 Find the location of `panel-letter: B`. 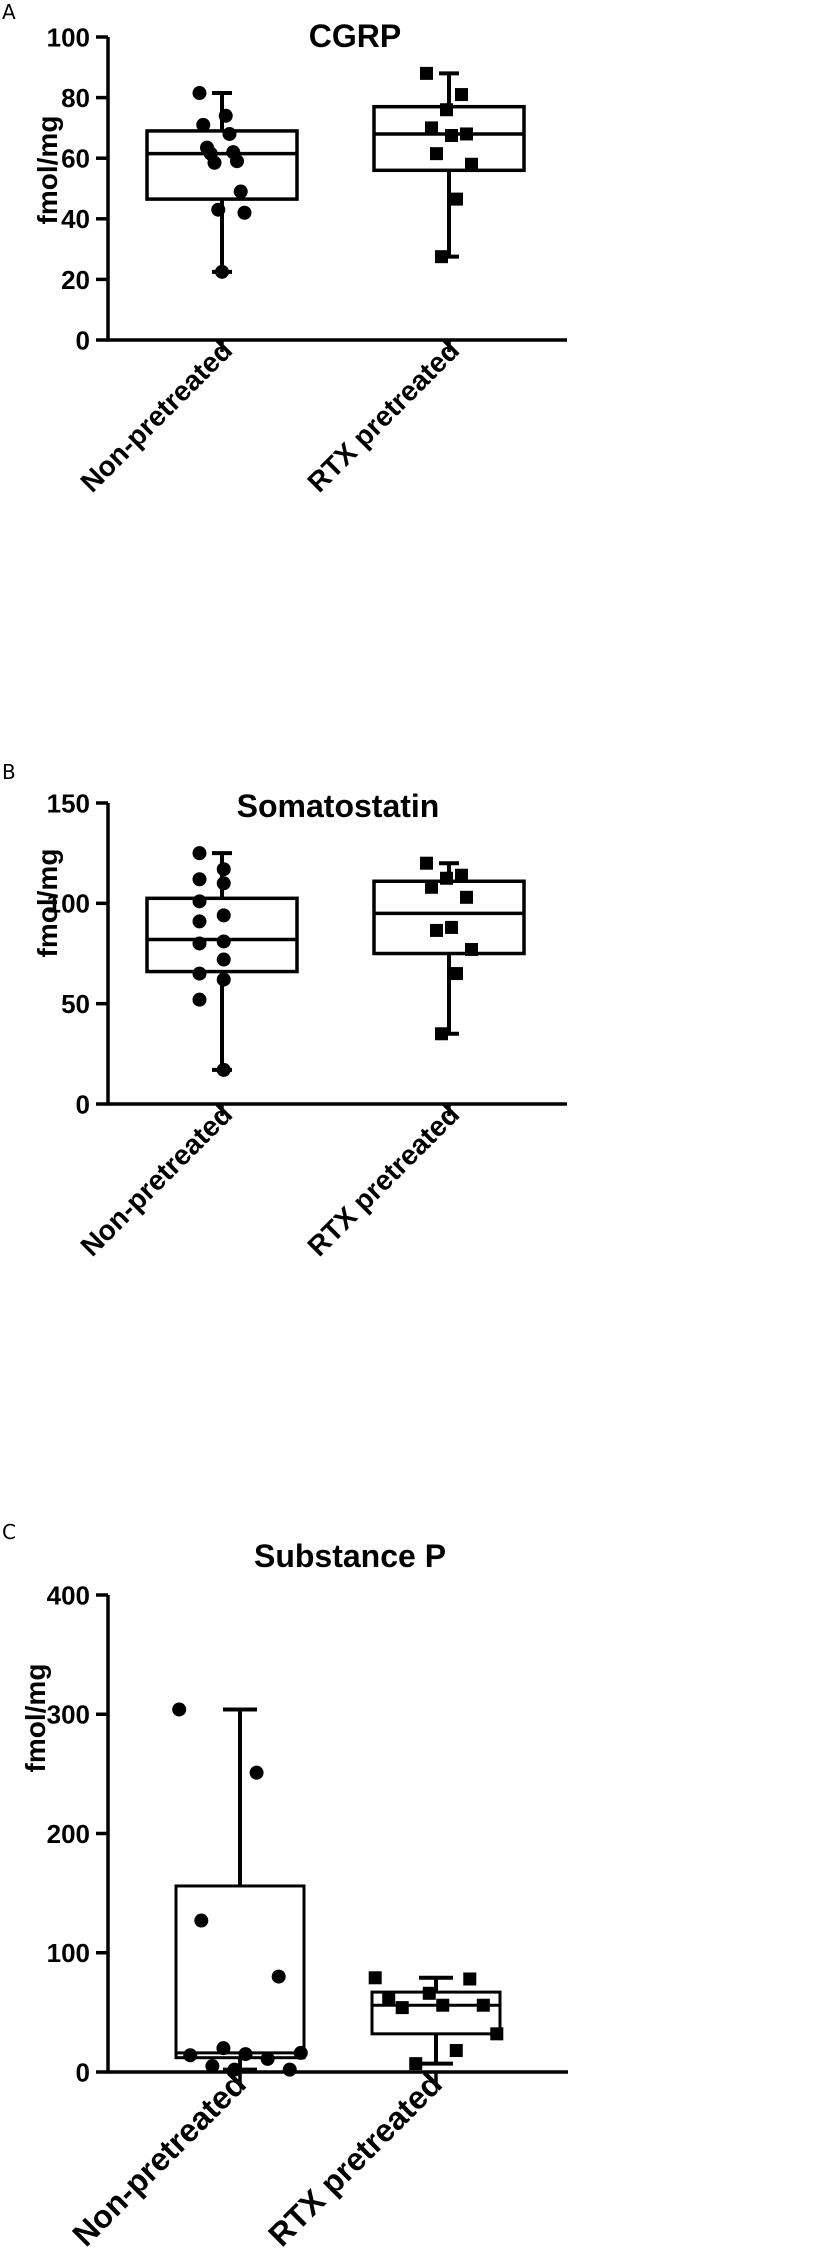

panel-letter: B is located at coordinates (9, 772).